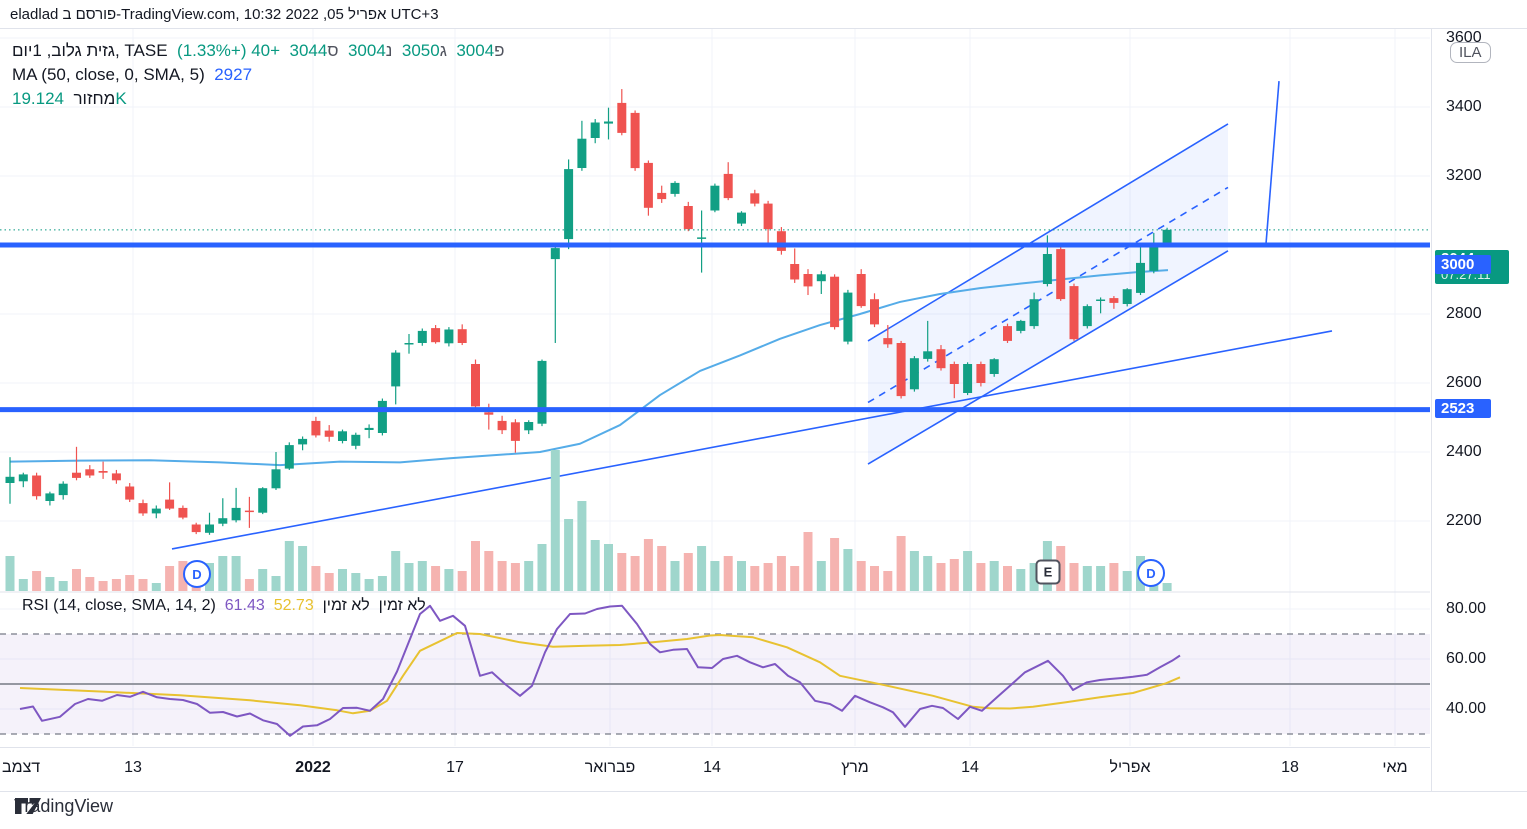 The image size is (1527, 829). What do you see at coordinates (308, 50) in the screenshot?
I see `close-value: 3044` at bounding box center [308, 50].